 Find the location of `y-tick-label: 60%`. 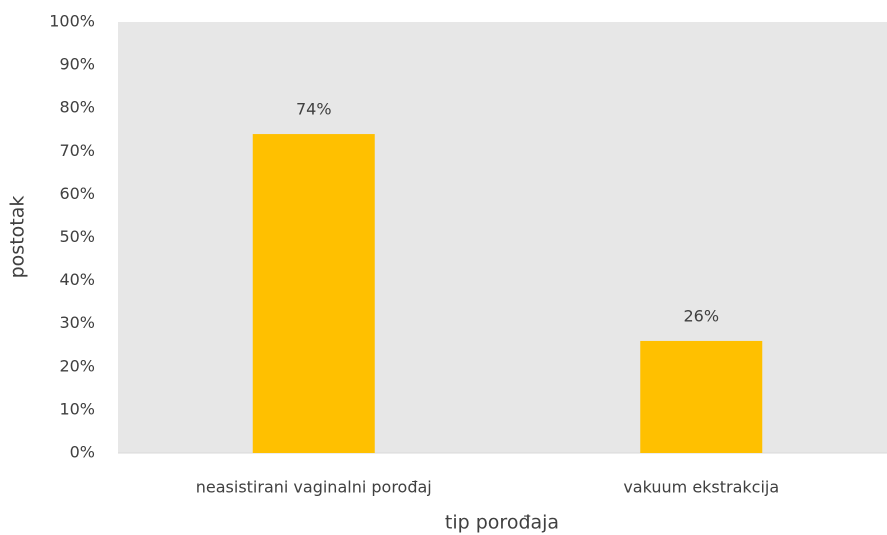

y-tick-label: 60% is located at coordinates (77, 193).